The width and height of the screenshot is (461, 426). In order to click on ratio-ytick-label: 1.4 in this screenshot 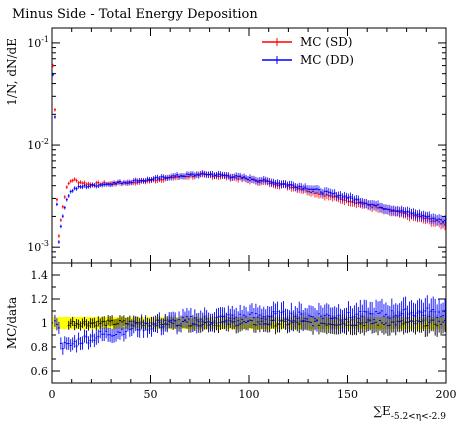, I will do `click(40, 275)`.